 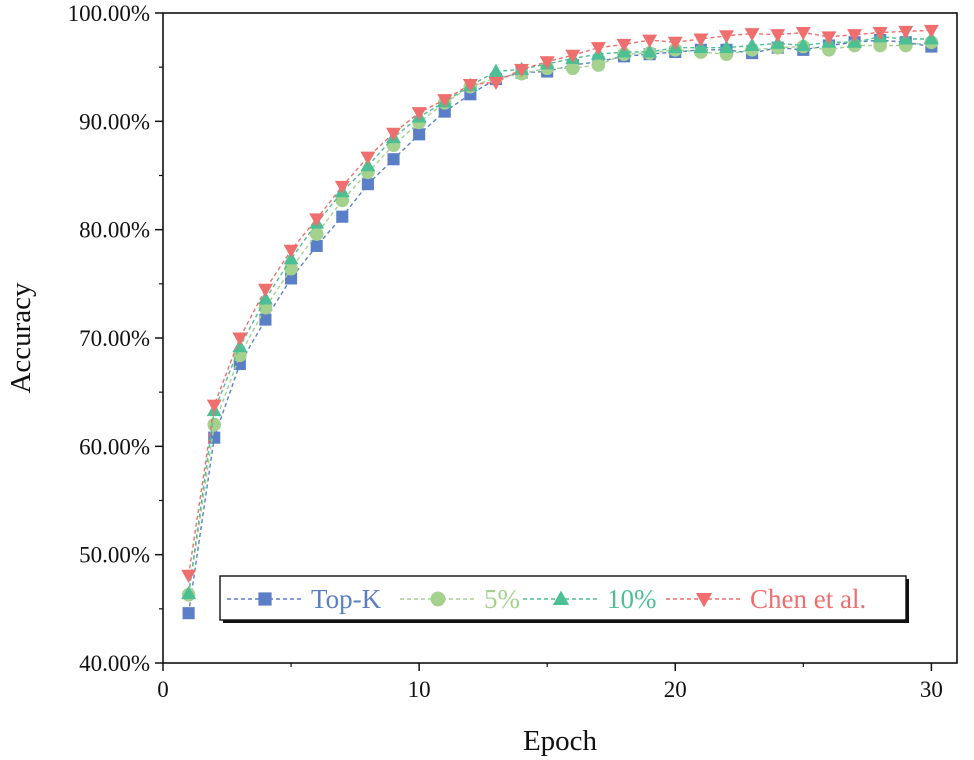 I want to click on y-tick-label: 100.00%, so click(x=109, y=13).